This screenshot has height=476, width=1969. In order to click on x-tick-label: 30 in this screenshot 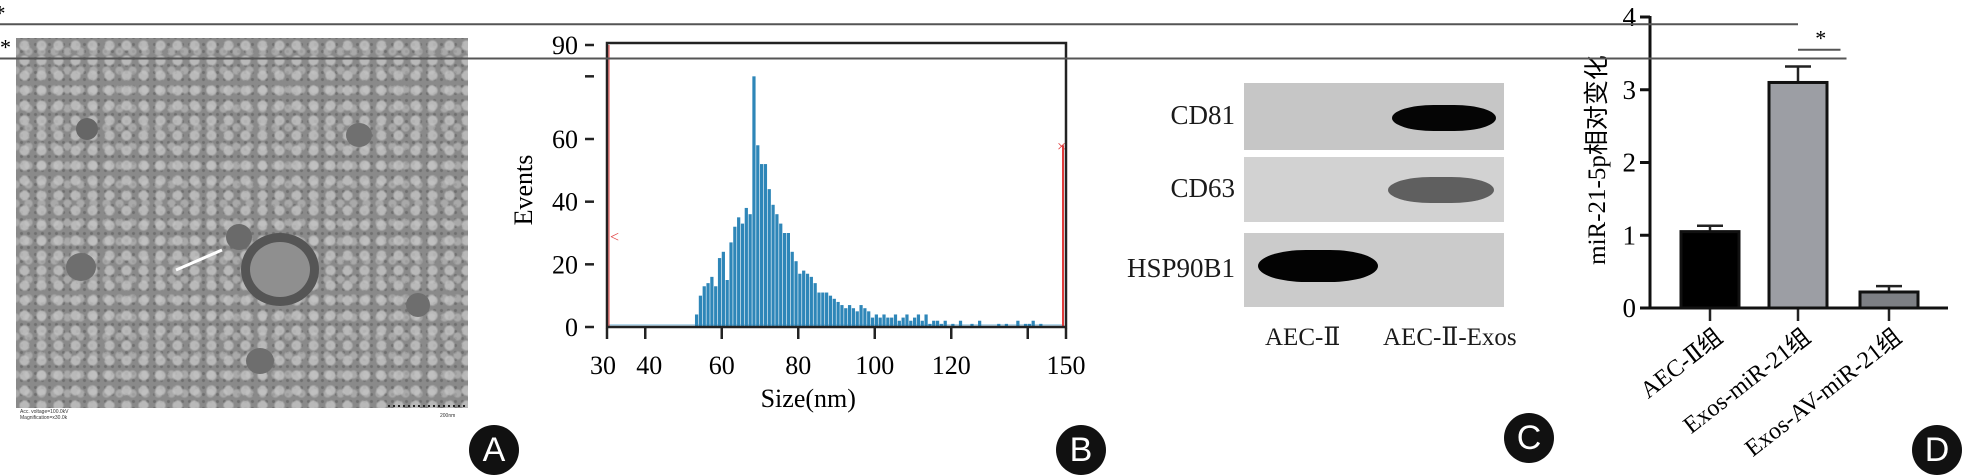, I will do `click(603, 365)`.